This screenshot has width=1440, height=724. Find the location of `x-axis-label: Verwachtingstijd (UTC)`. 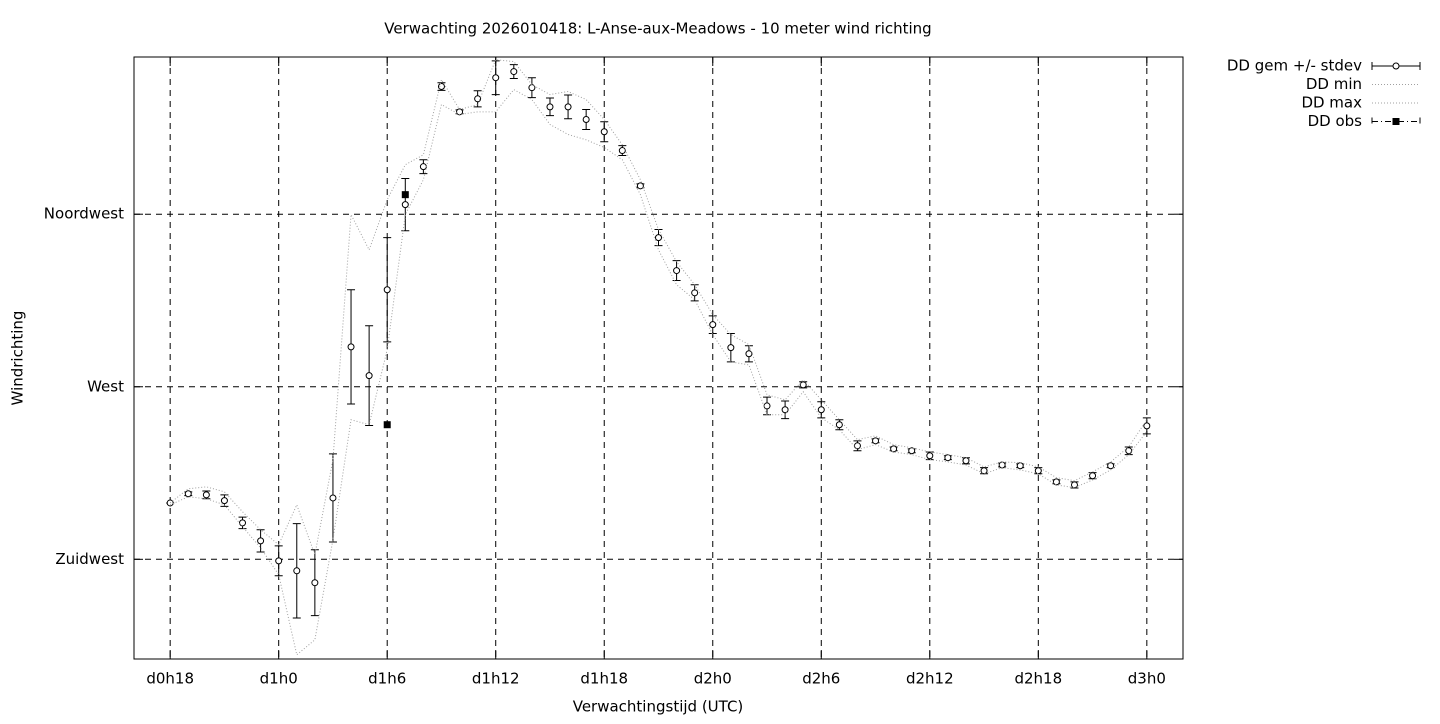

x-axis-label: Verwachtingstijd (UTC) is located at coordinates (658, 707).